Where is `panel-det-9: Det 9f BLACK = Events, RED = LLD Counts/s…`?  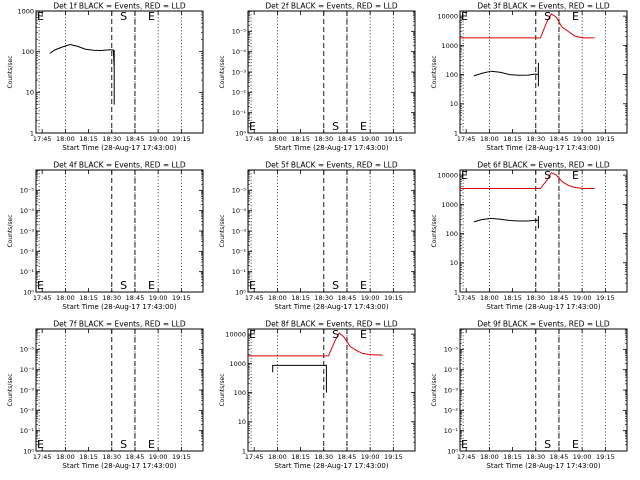
panel-det-9: Det 9f BLACK = Events, RED = LLD Counts/s… is located at coordinates (529, 395).